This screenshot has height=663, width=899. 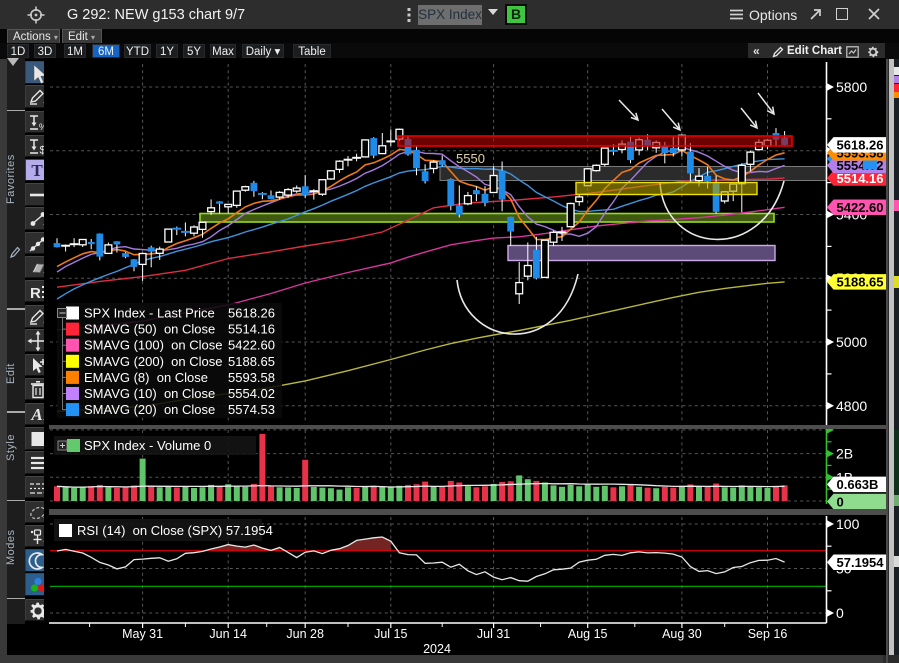 I want to click on svg-text: Jul 31, so click(x=493, y=634).